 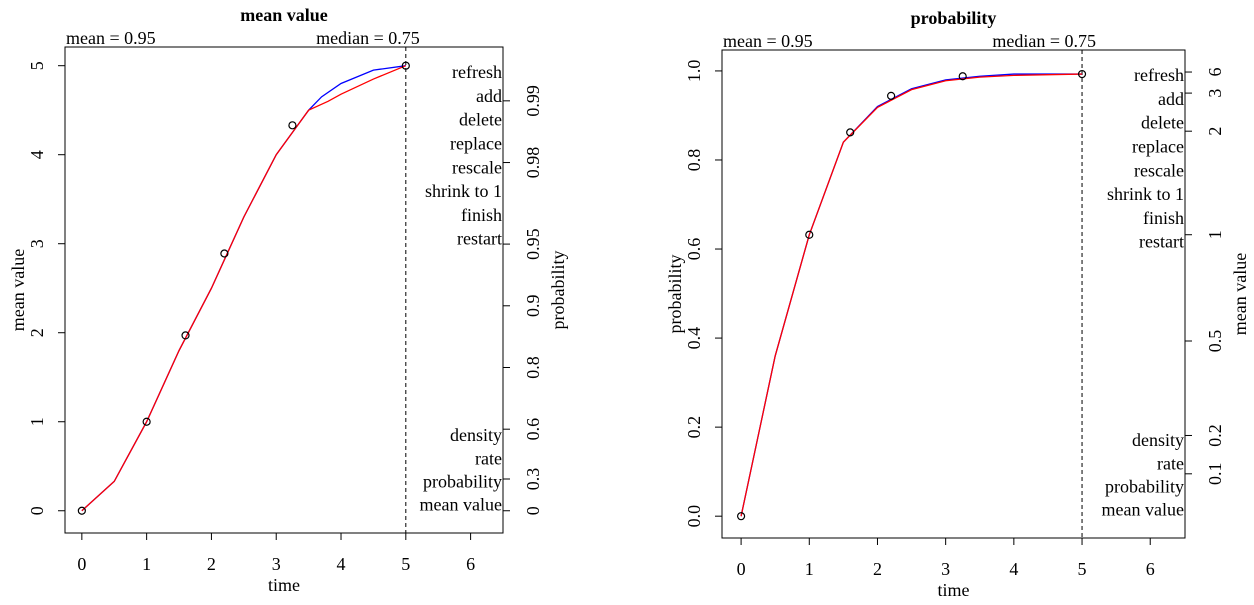 I want to click on y2-tick-label: 0.2, so click(x=1215, y=435).